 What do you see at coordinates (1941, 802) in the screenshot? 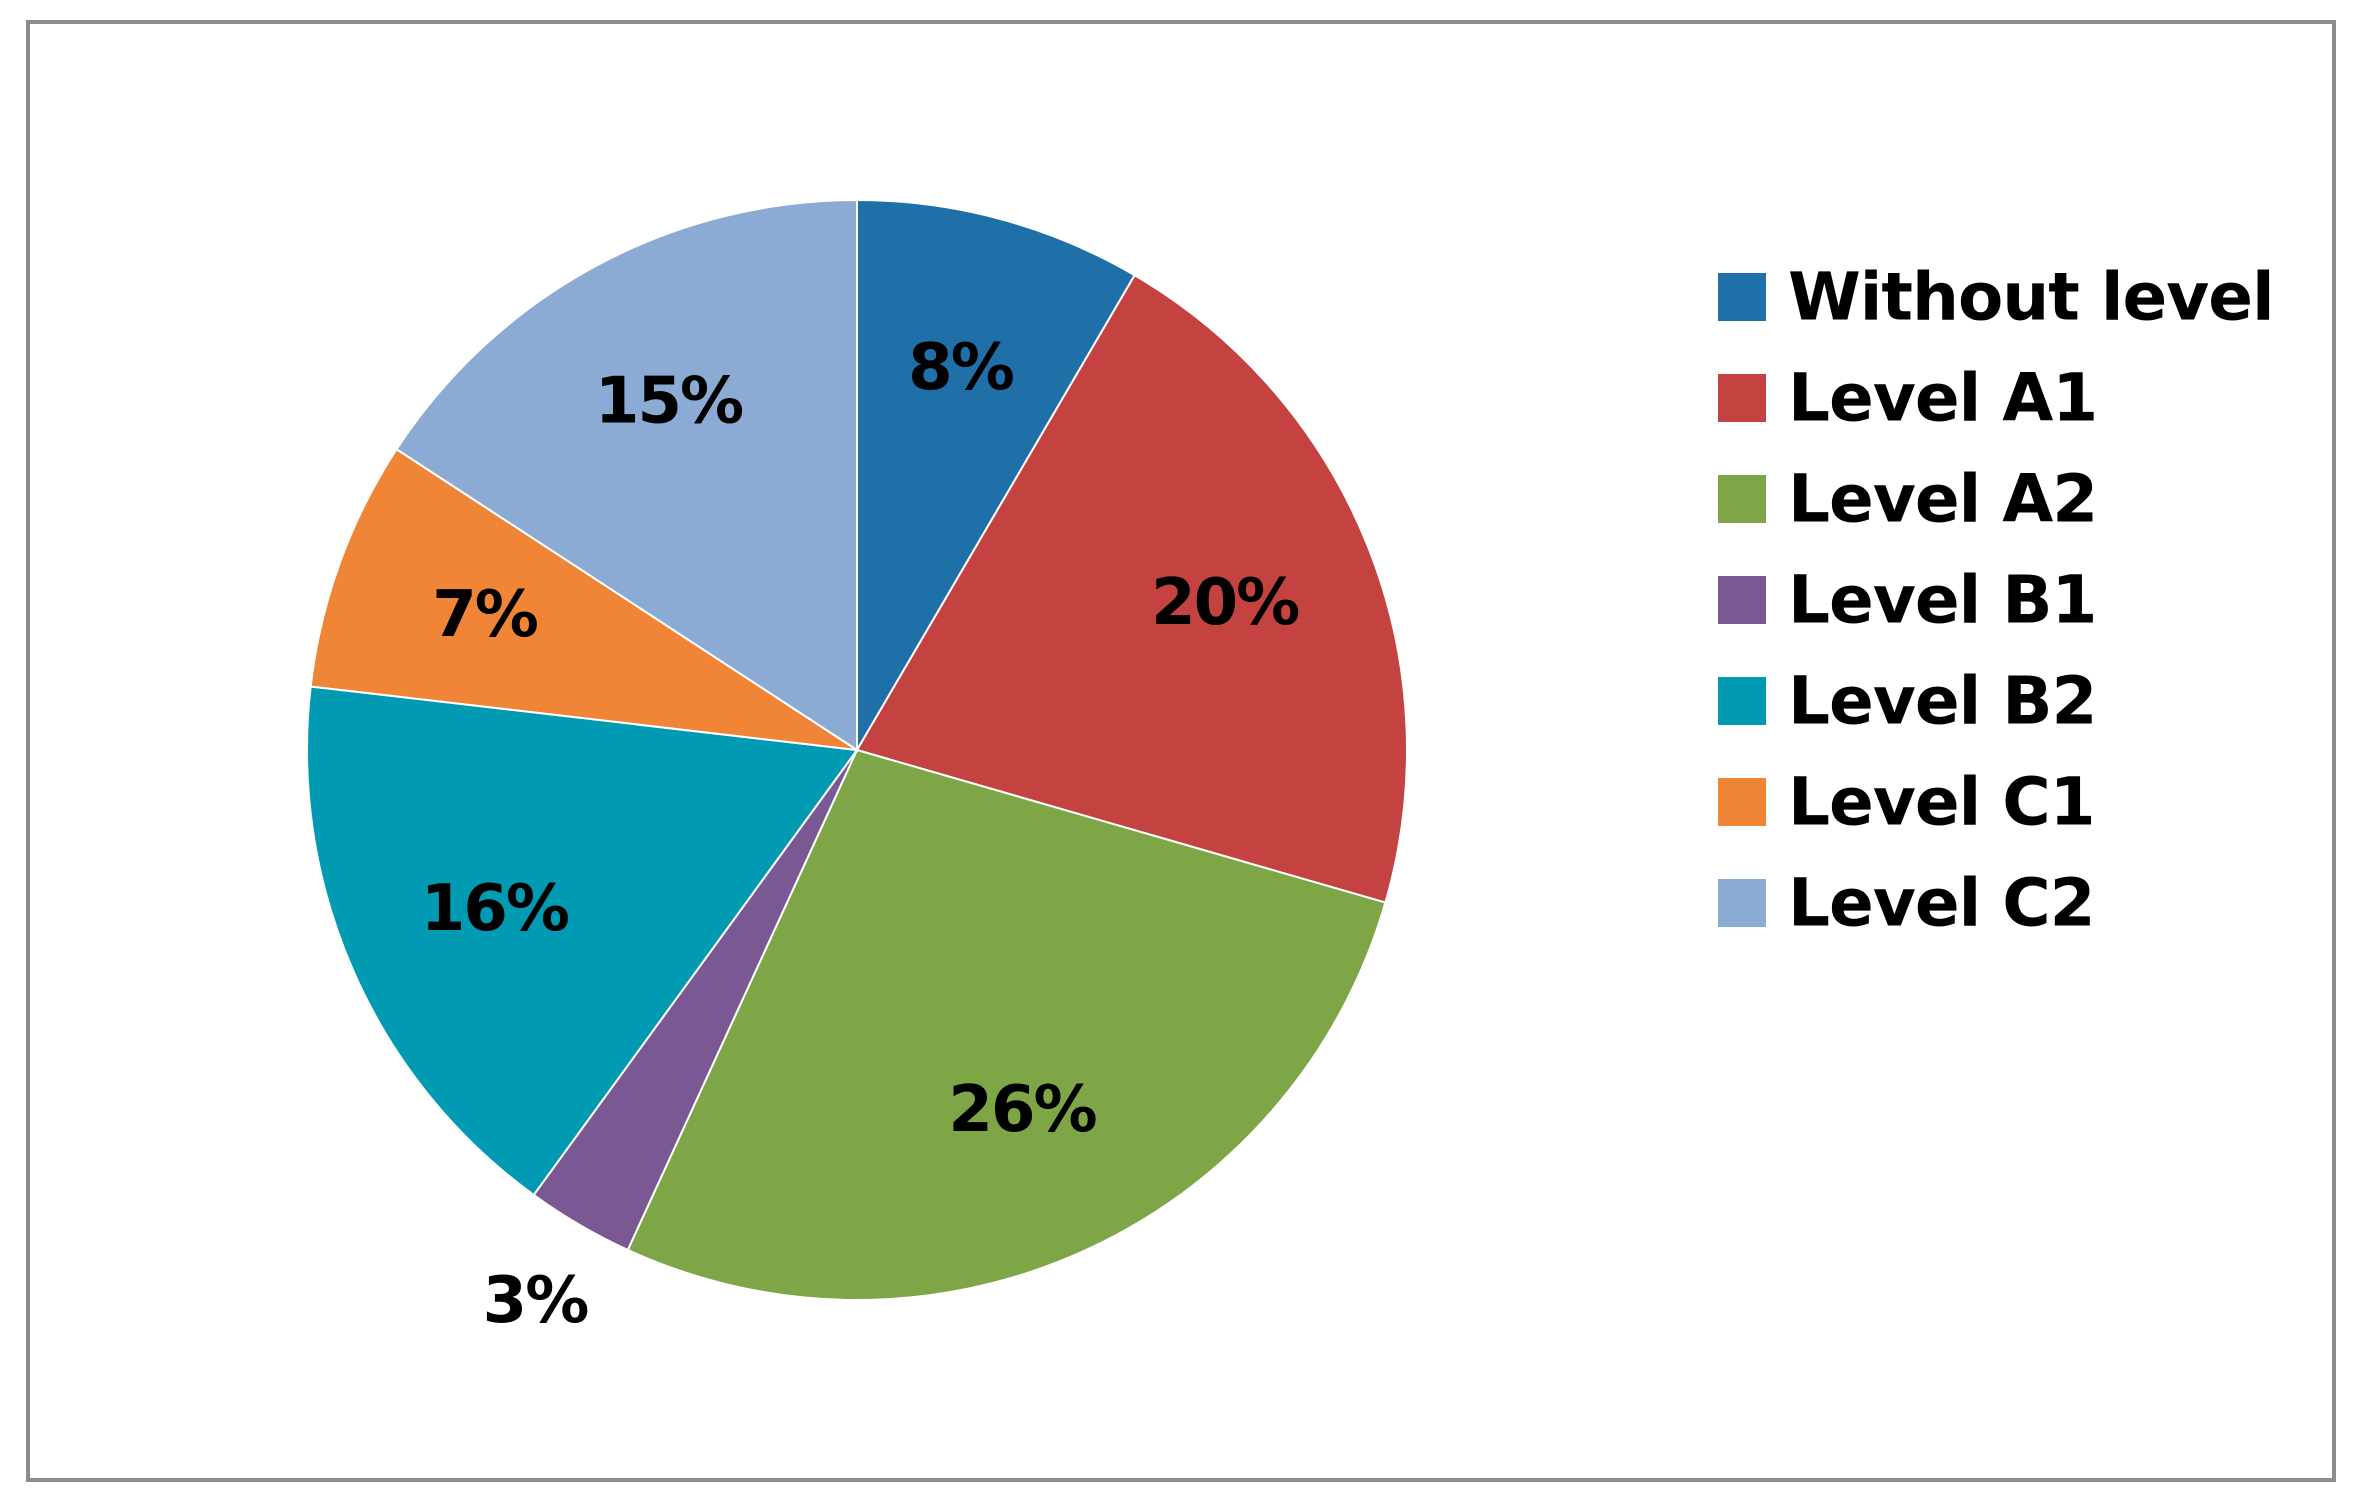
I see `legend-label: Level C1` at bounding box center [1941, 802].